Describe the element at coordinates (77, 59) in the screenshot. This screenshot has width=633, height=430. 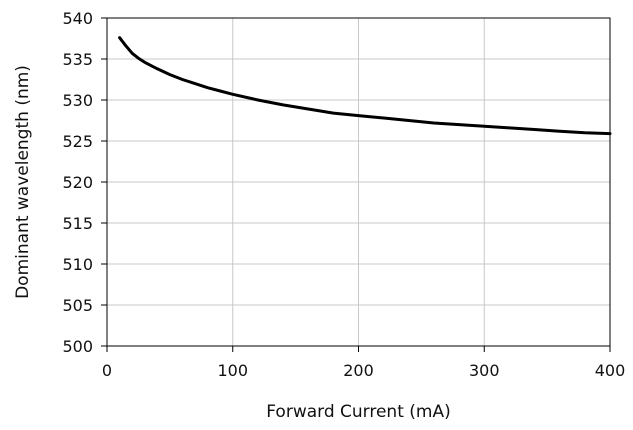
I see `y-tick-label: 535` at that location.